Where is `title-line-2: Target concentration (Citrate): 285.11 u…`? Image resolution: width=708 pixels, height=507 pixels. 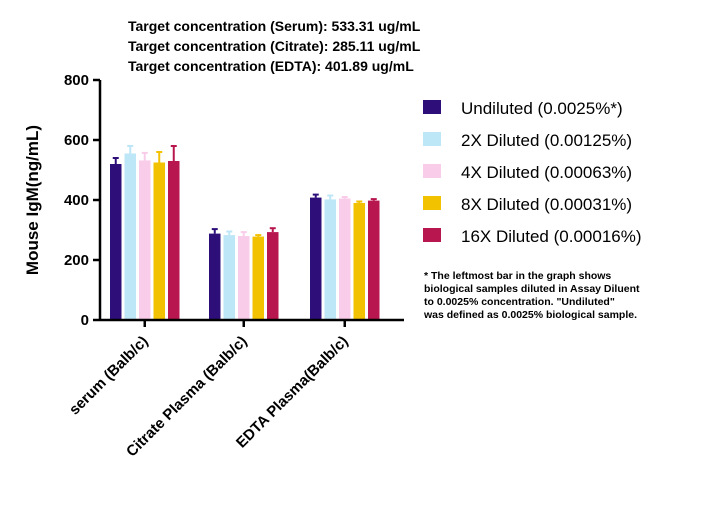 title-line-2: Target concentration (Citrate): 285.11 u… is located at coordinates (274, 46).